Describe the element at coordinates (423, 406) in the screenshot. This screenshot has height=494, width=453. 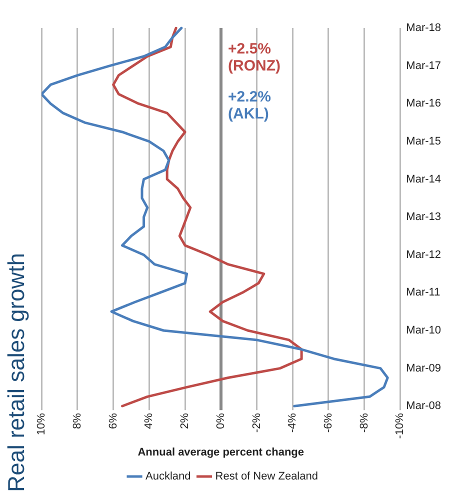
I see `y-tick-label: Mar-08` at that location.